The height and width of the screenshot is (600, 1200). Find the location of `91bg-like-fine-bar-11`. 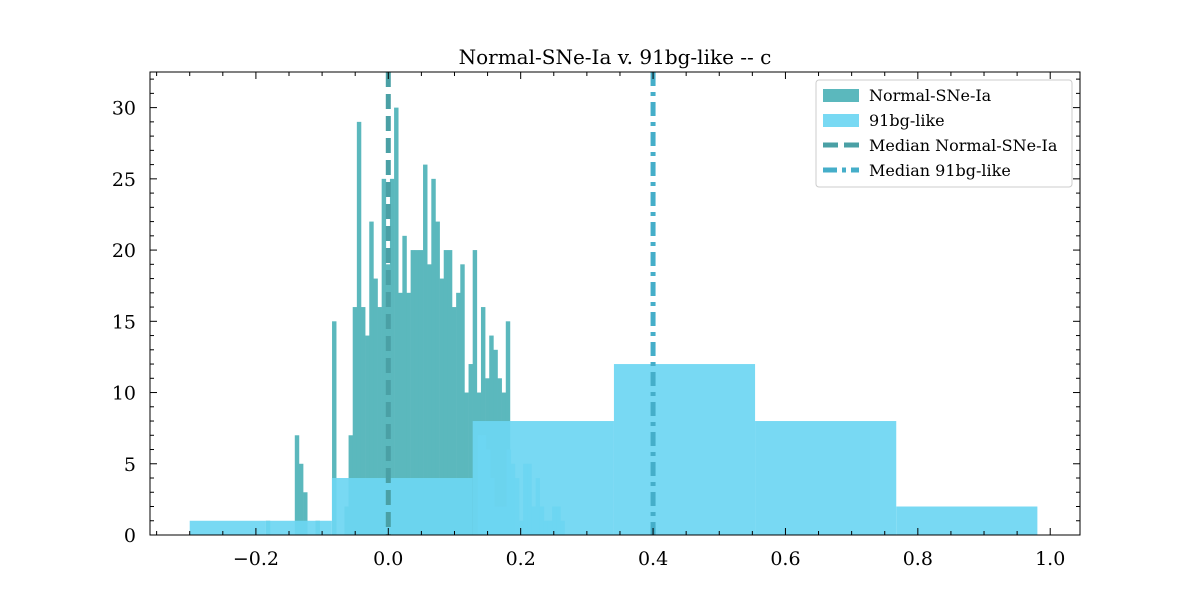

91bg-like-fine-bar-11 is located at coordinates (525, 499).